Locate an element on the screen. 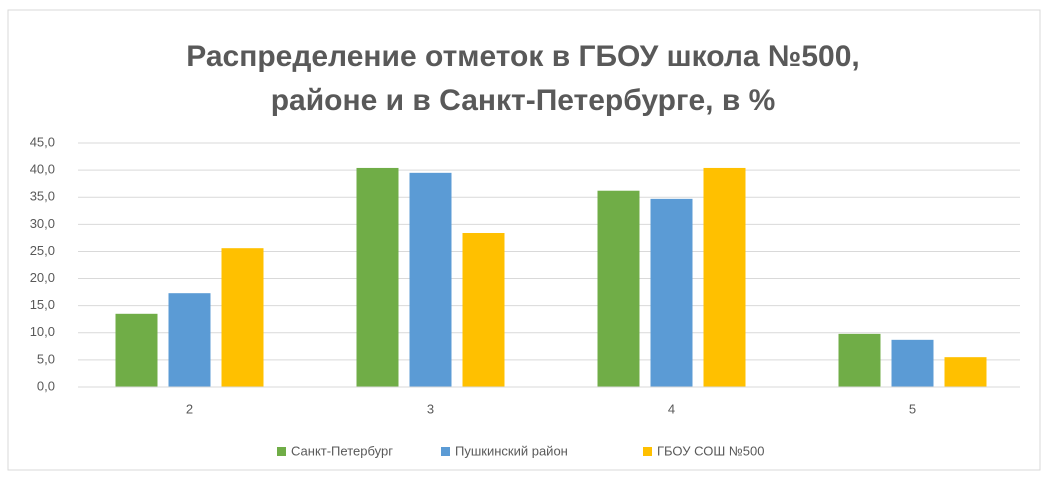 Image resolution: width=1046 pixels, height=479 pixels. x-tick-label: 4 is located at coordinates (671, 408).